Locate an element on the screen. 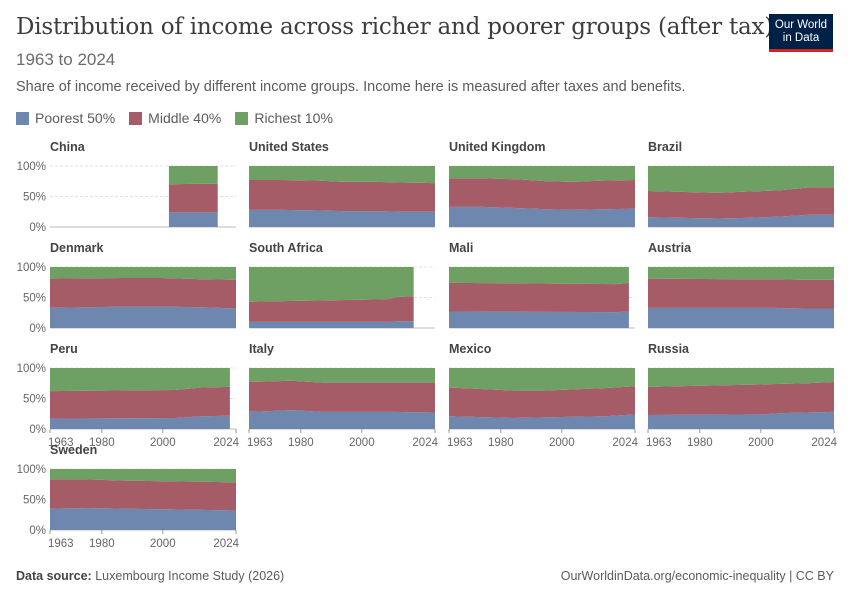 The height and width of the screenshot is (600, 850). panel-south-africa: South Africa is located at coordinates (342, 285).